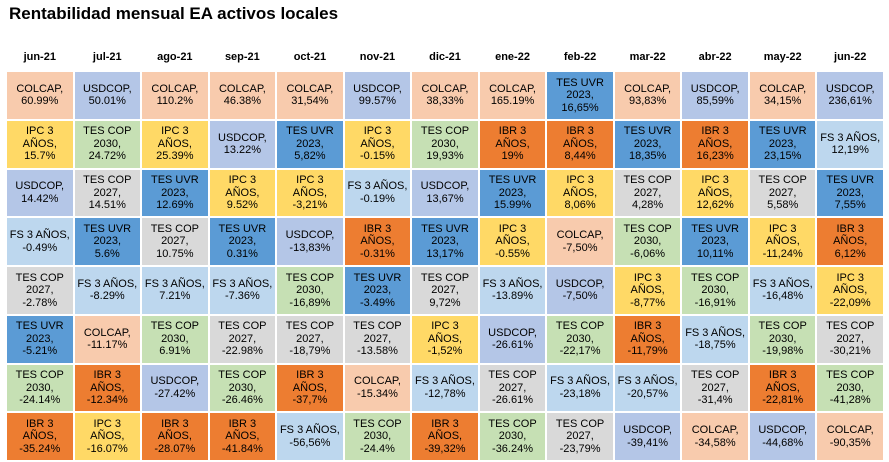 The width and height of the screenshot is (889, 462). I want to click on table-cell: TES UVR 2023, 10,11%, so click(715, 241).